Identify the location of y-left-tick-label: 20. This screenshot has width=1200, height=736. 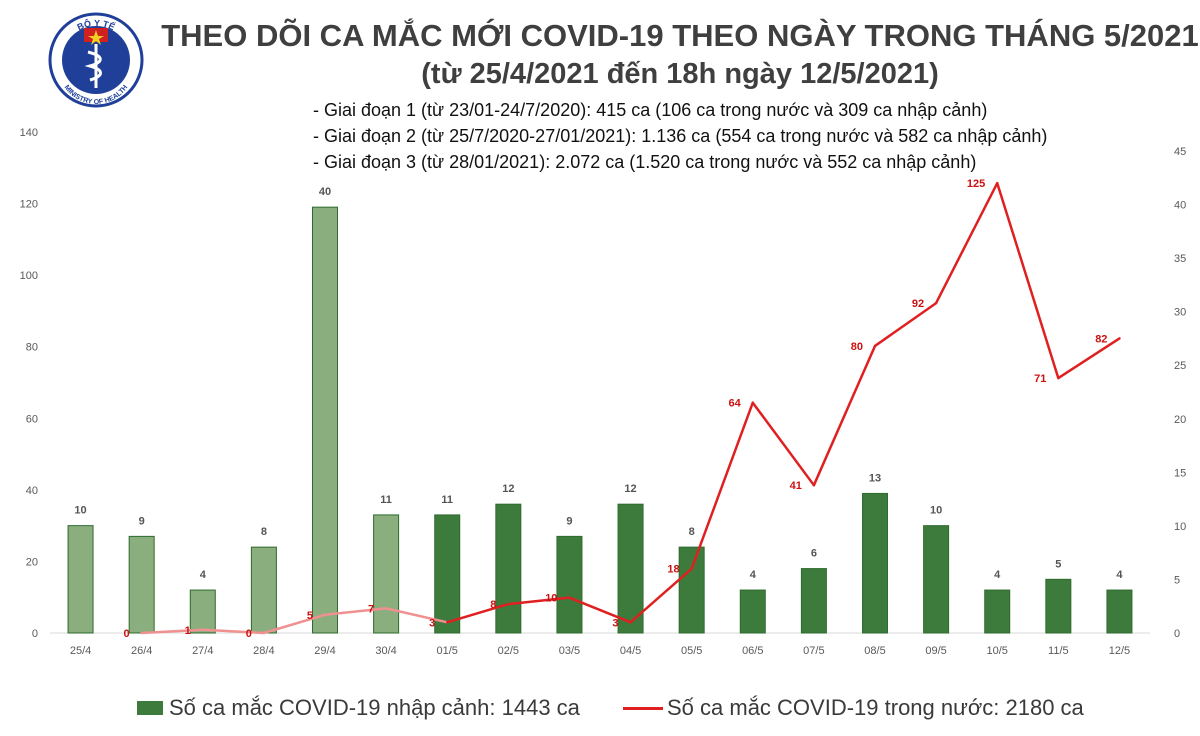
(32, 562).